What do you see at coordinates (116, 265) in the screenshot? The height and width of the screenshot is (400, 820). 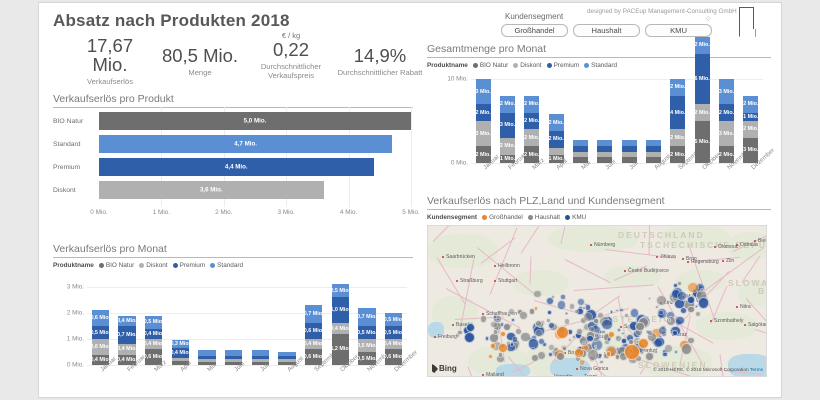 I see `legend-item: BIO Natur` at bounding box center [116, 265].